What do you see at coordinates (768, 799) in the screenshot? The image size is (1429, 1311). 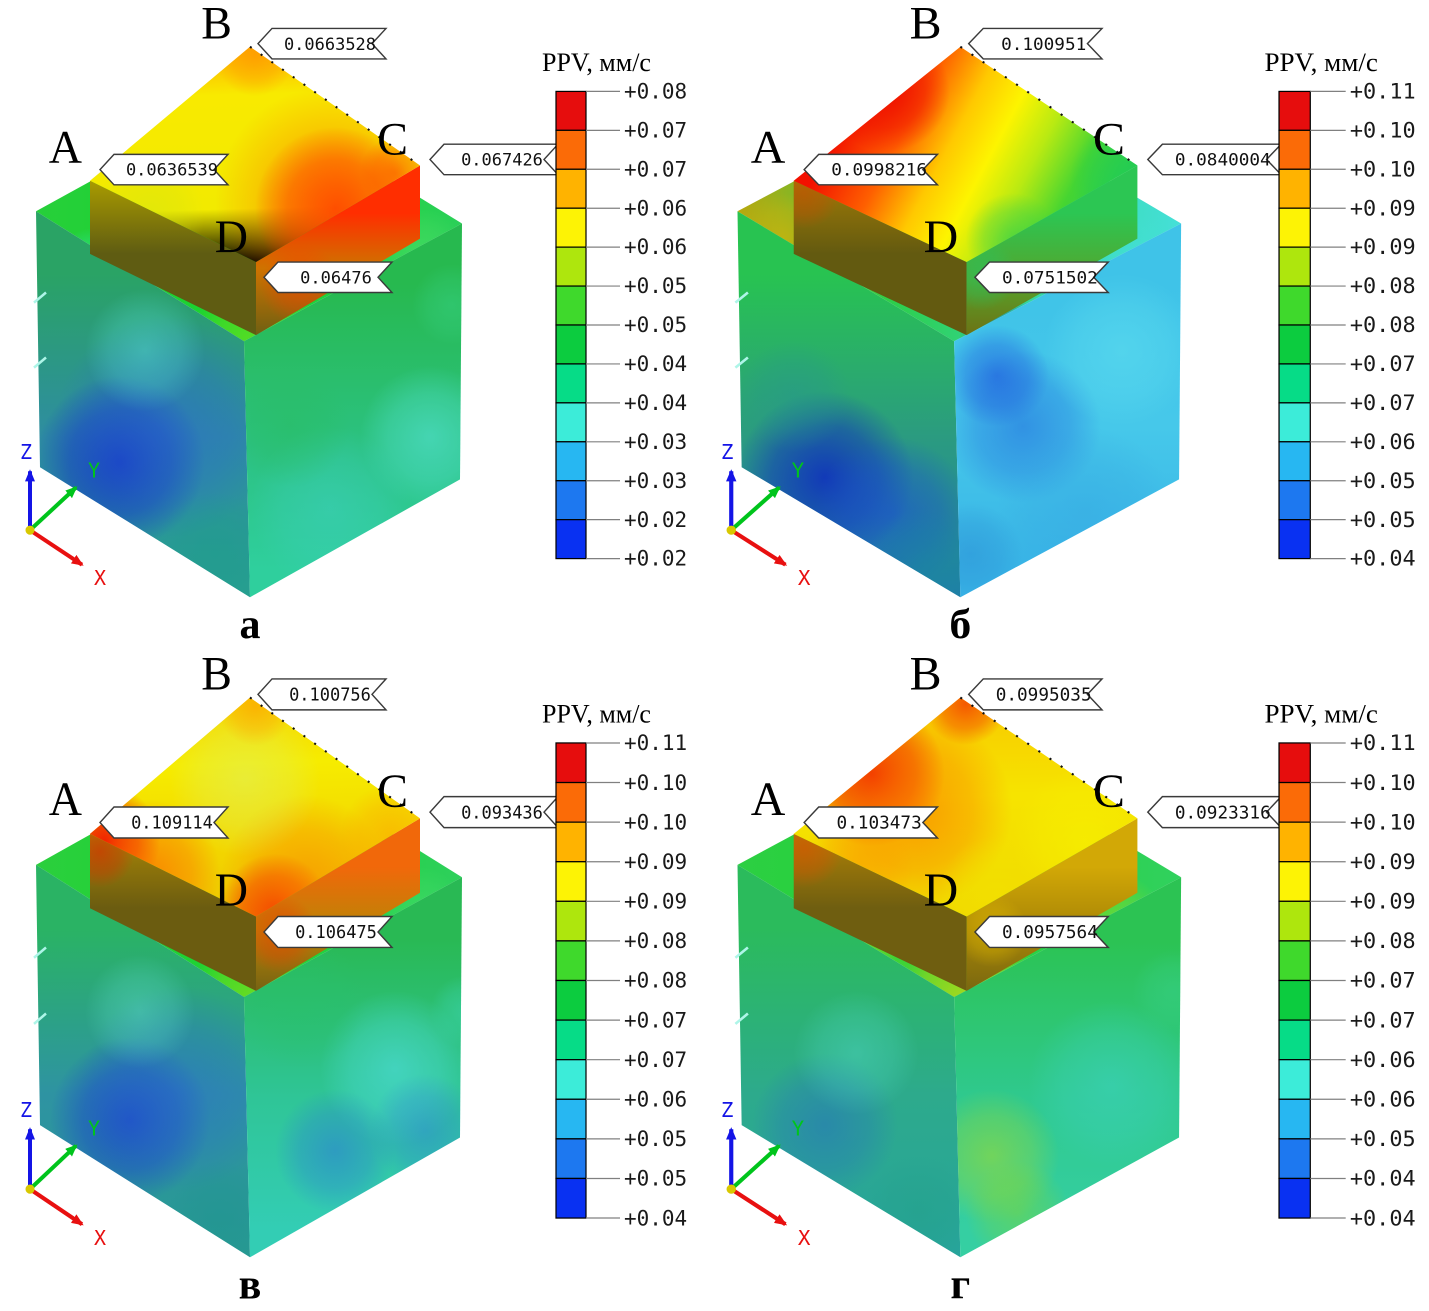 I see `point-label-A: A` at bounding box center [768, 799].